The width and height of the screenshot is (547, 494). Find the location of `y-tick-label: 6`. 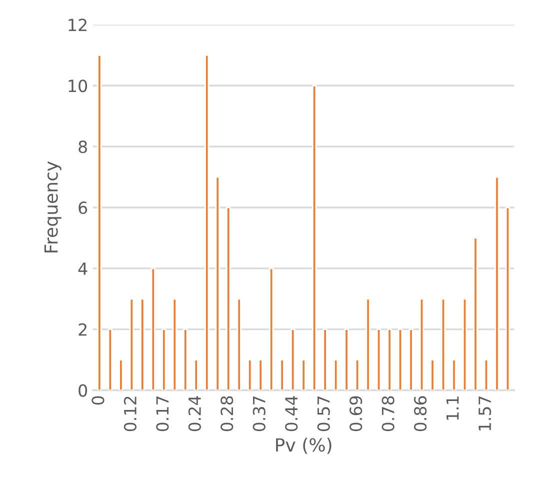

y-tick-label: 6 is located at coordinates (83, 207).